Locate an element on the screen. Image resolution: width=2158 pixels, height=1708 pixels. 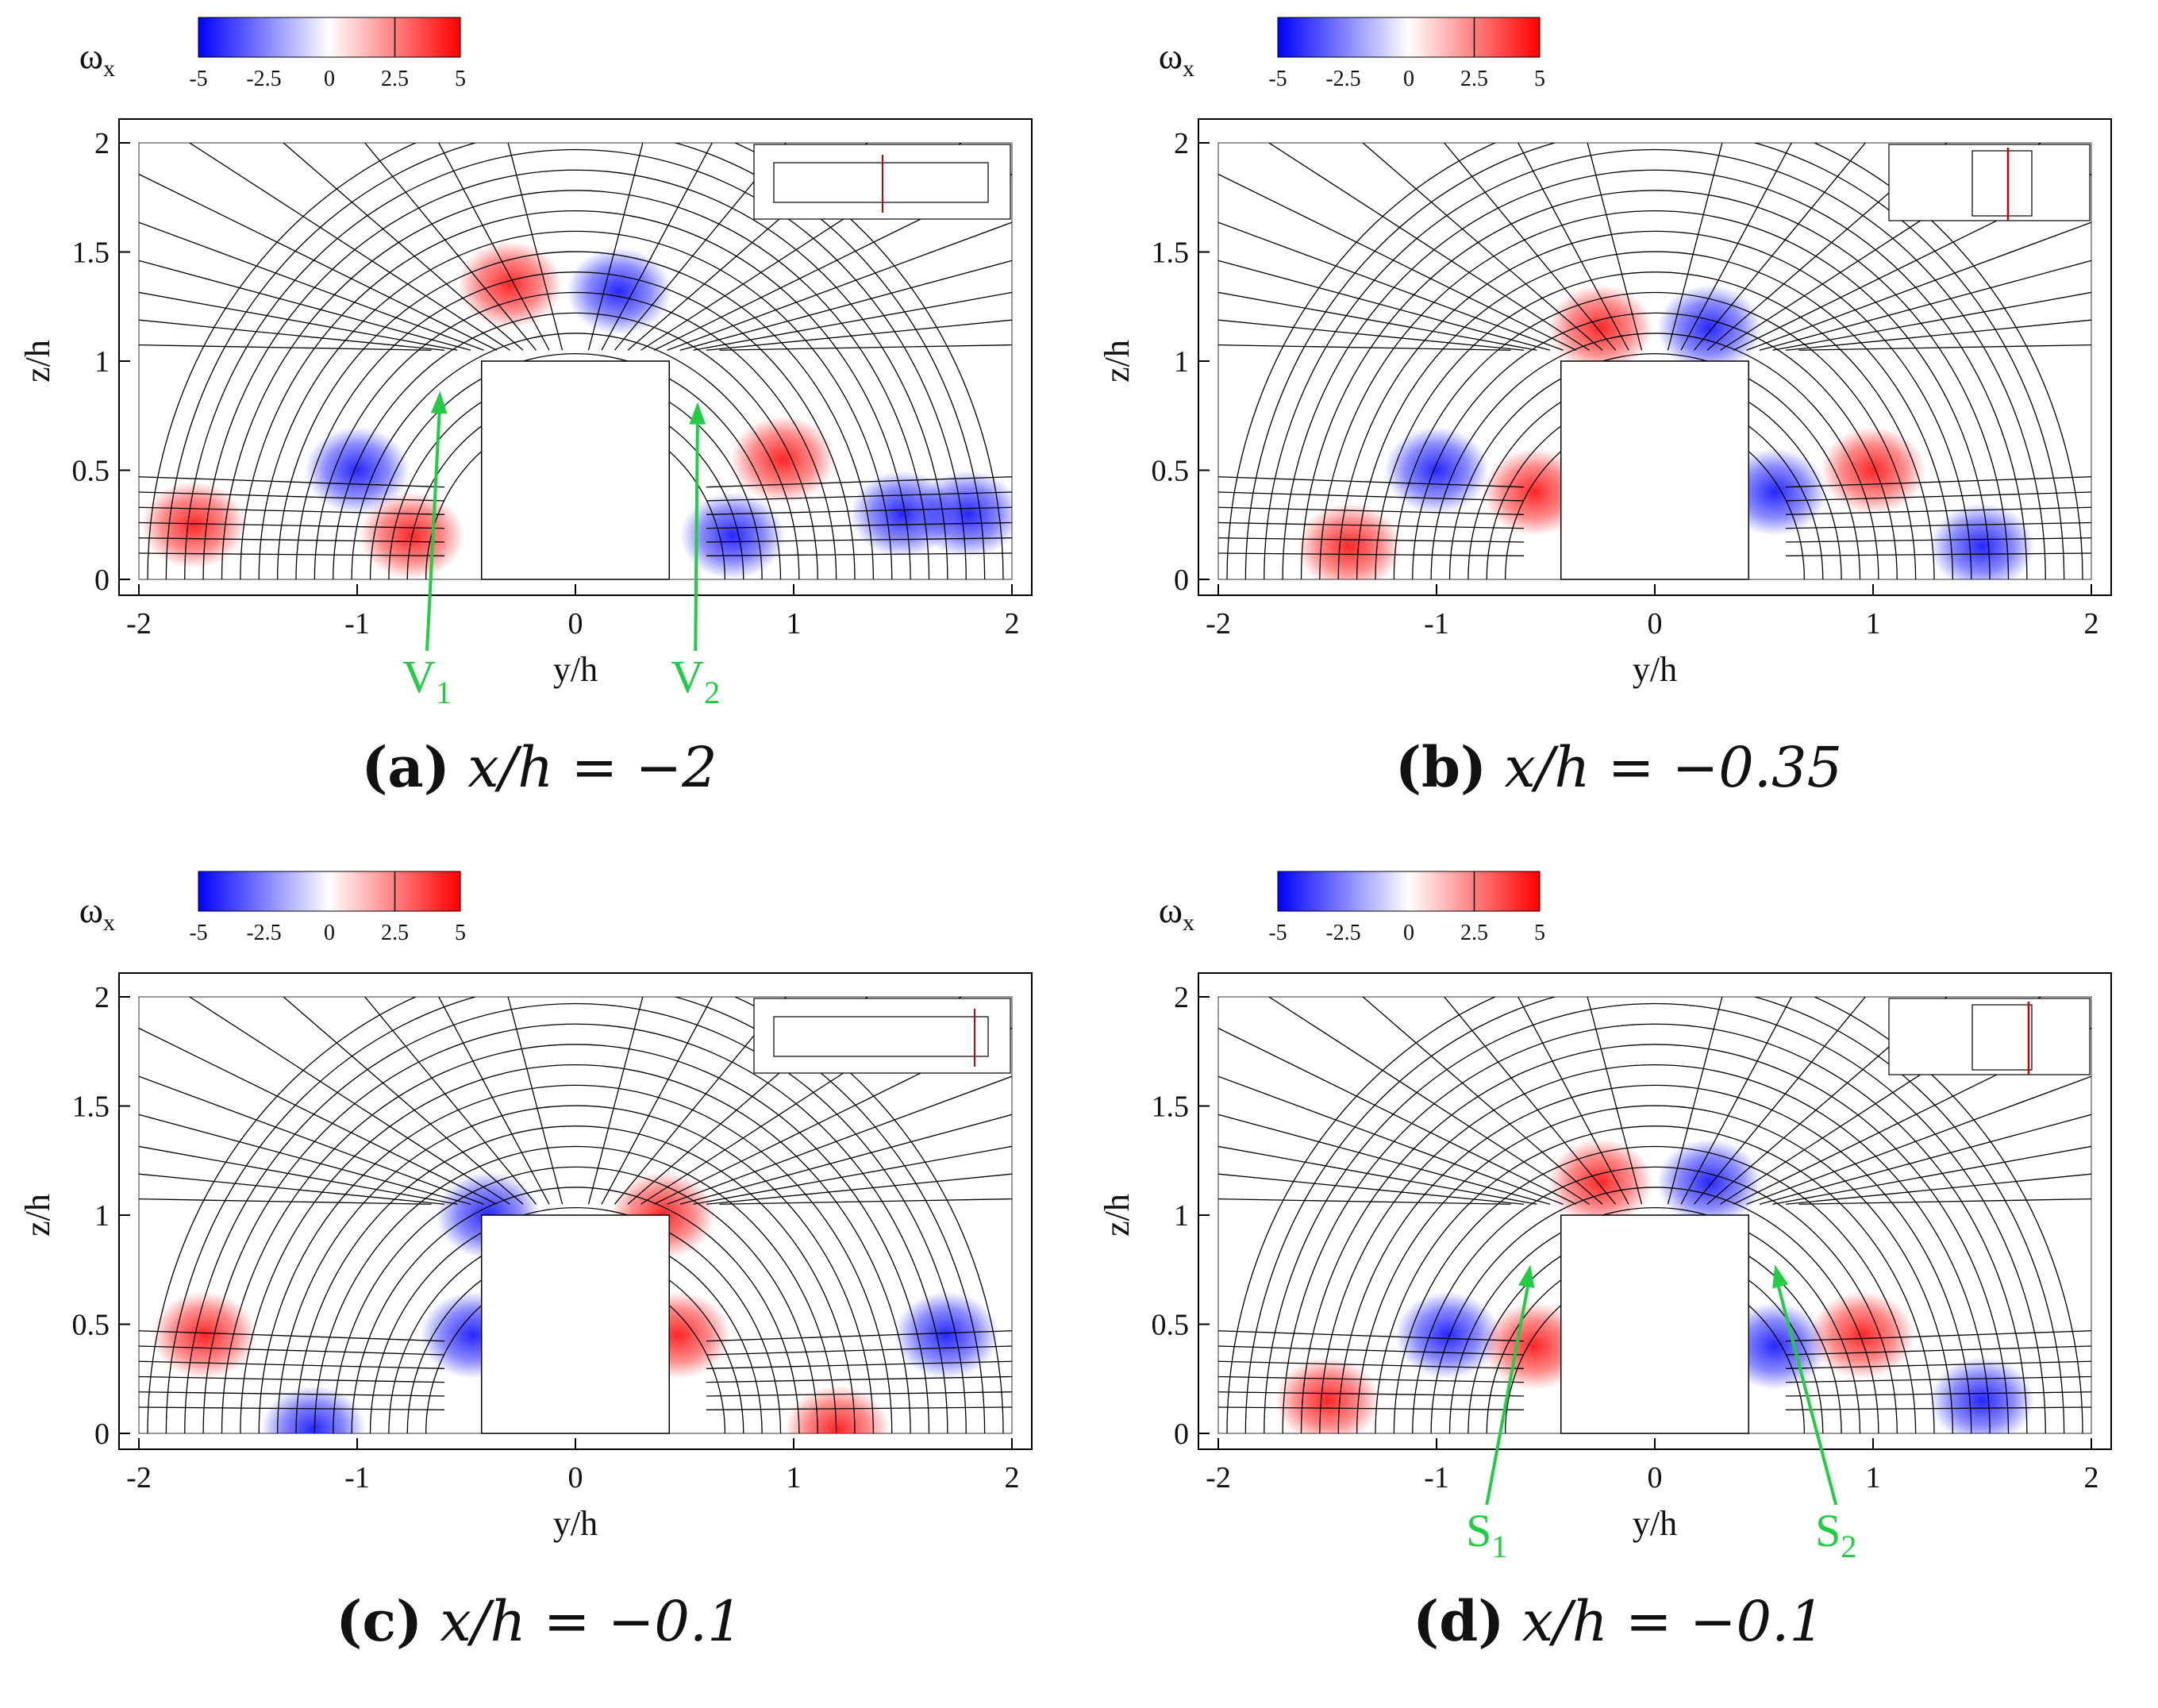
x-tick-label: 2 is located at coordinates (2091, 623).